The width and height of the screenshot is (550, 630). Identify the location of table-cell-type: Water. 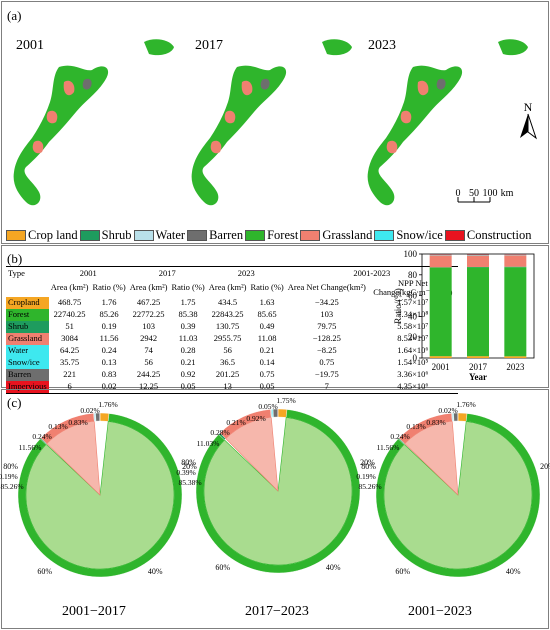
(27, 350).